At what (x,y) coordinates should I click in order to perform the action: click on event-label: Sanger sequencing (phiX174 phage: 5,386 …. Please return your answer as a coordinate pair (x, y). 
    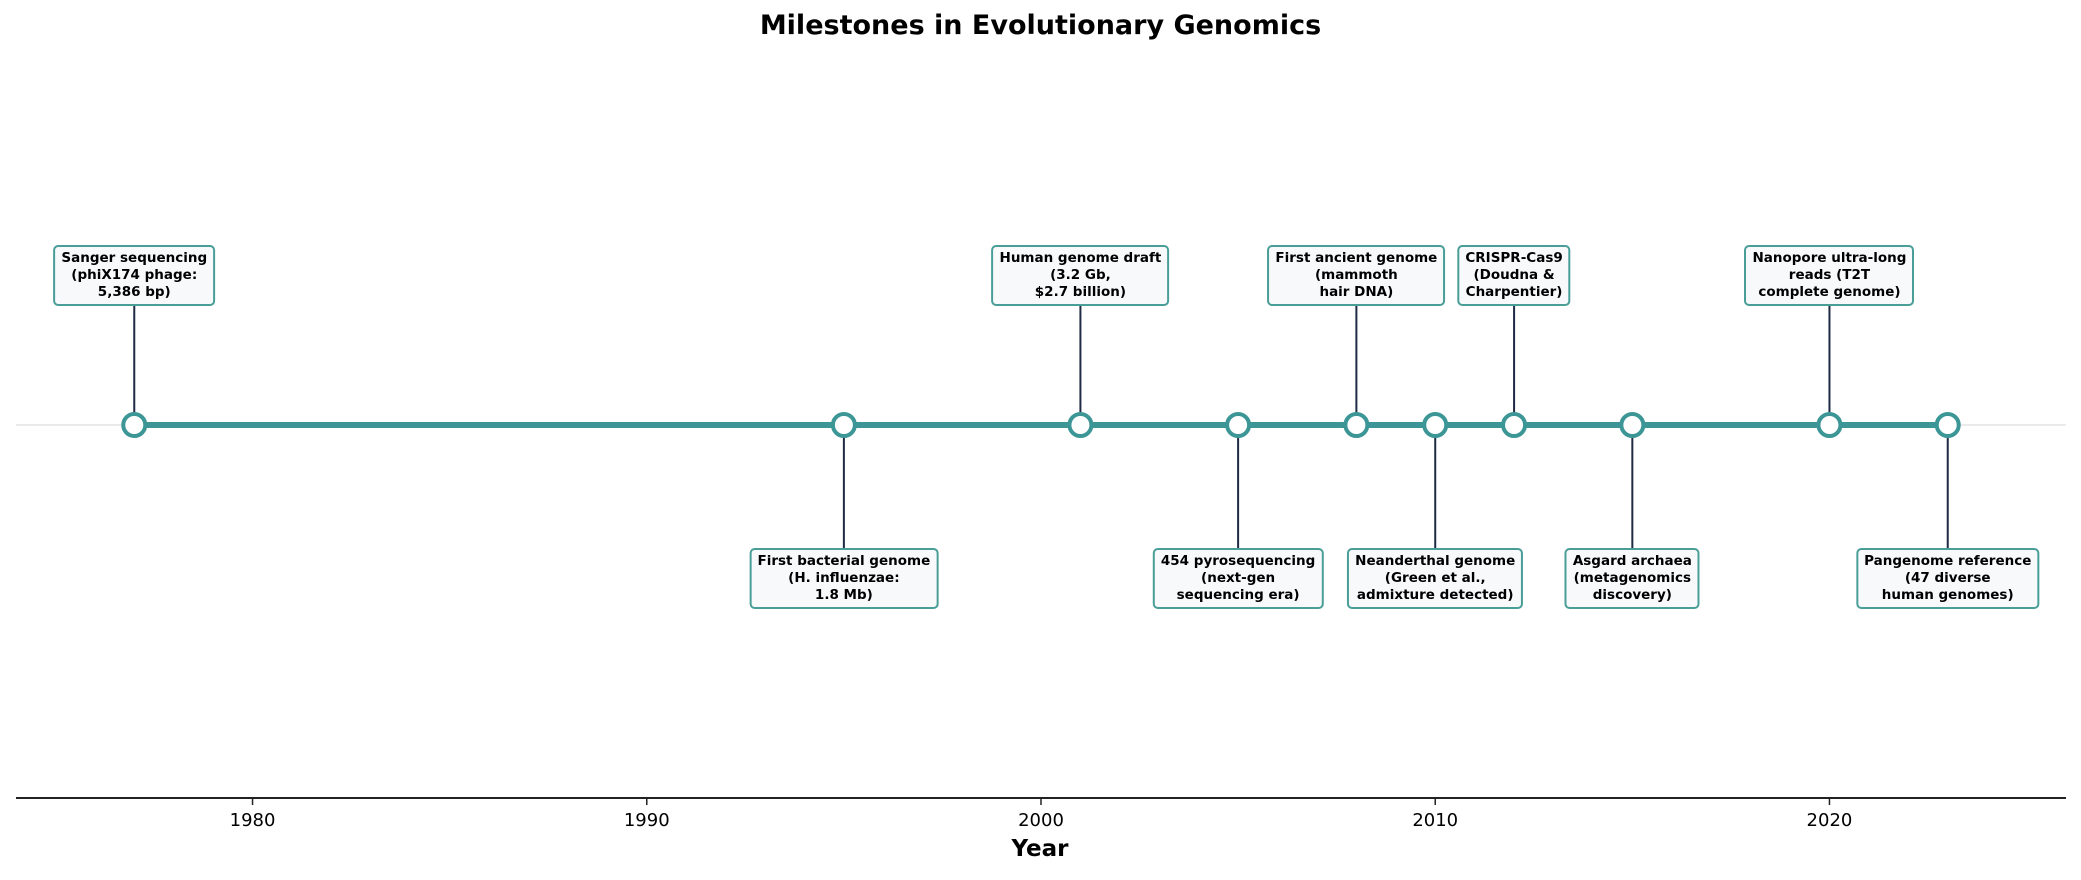
    Looking at the image, I should click on (134, 275).